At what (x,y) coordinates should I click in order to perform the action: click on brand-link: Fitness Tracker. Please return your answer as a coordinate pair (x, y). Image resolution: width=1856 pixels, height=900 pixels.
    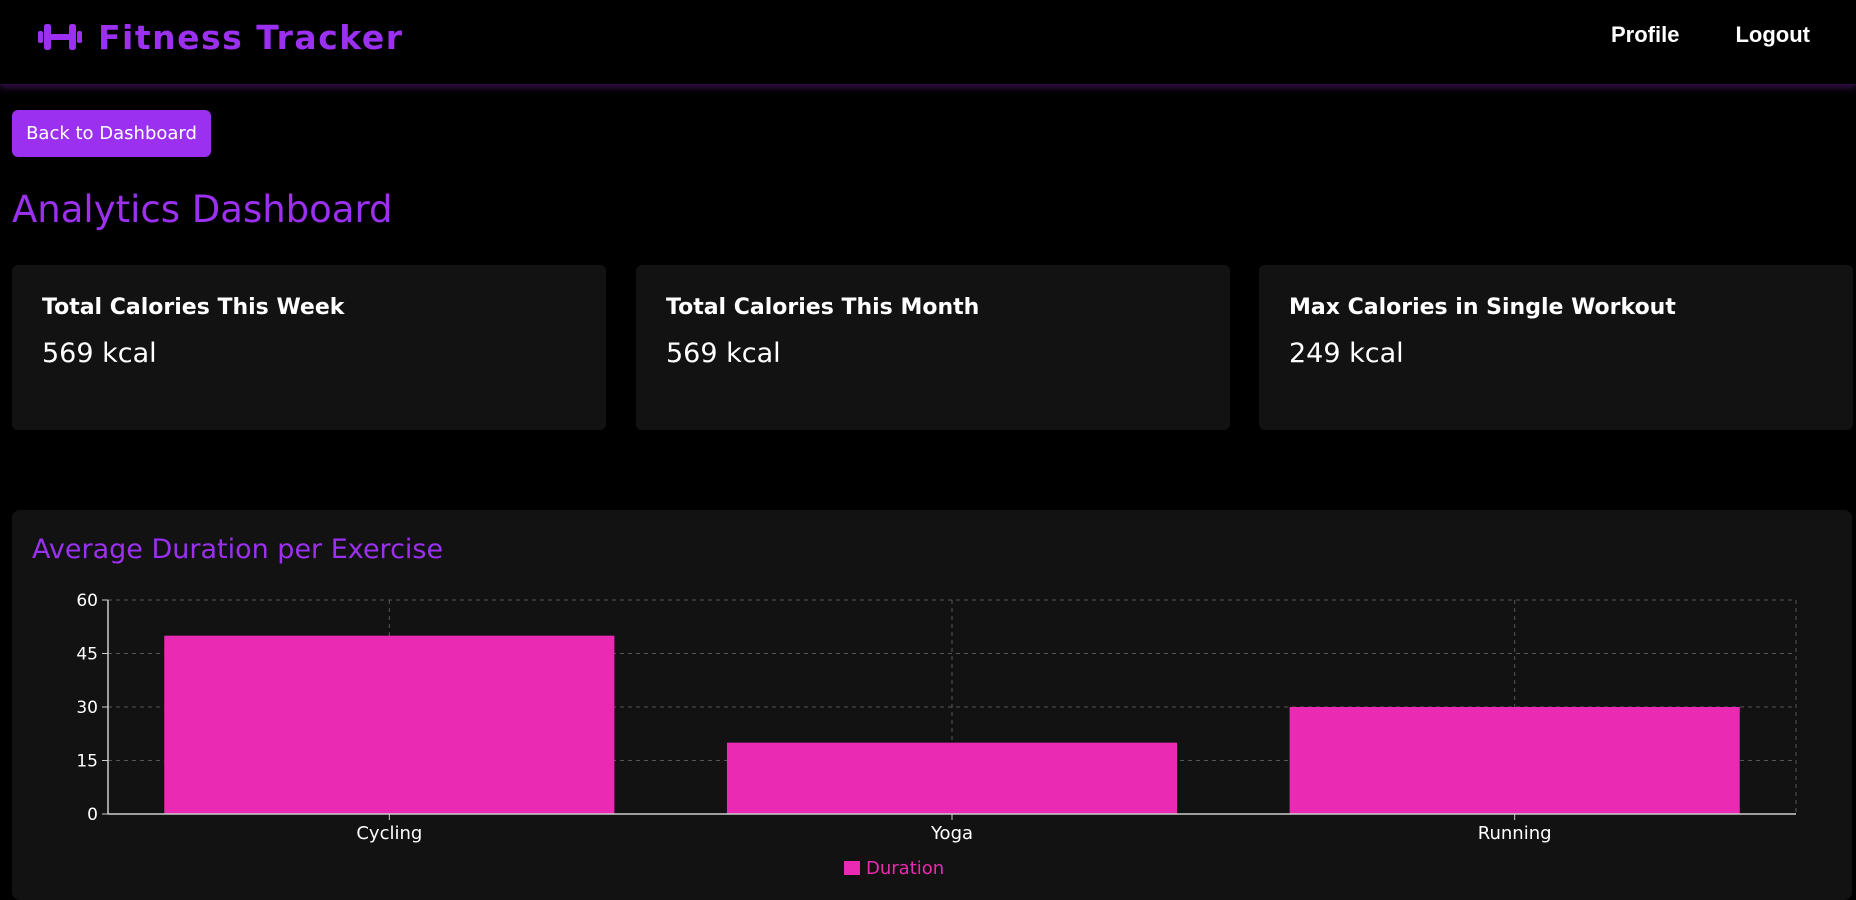
    Looking at the image, I should click on (220, 37).